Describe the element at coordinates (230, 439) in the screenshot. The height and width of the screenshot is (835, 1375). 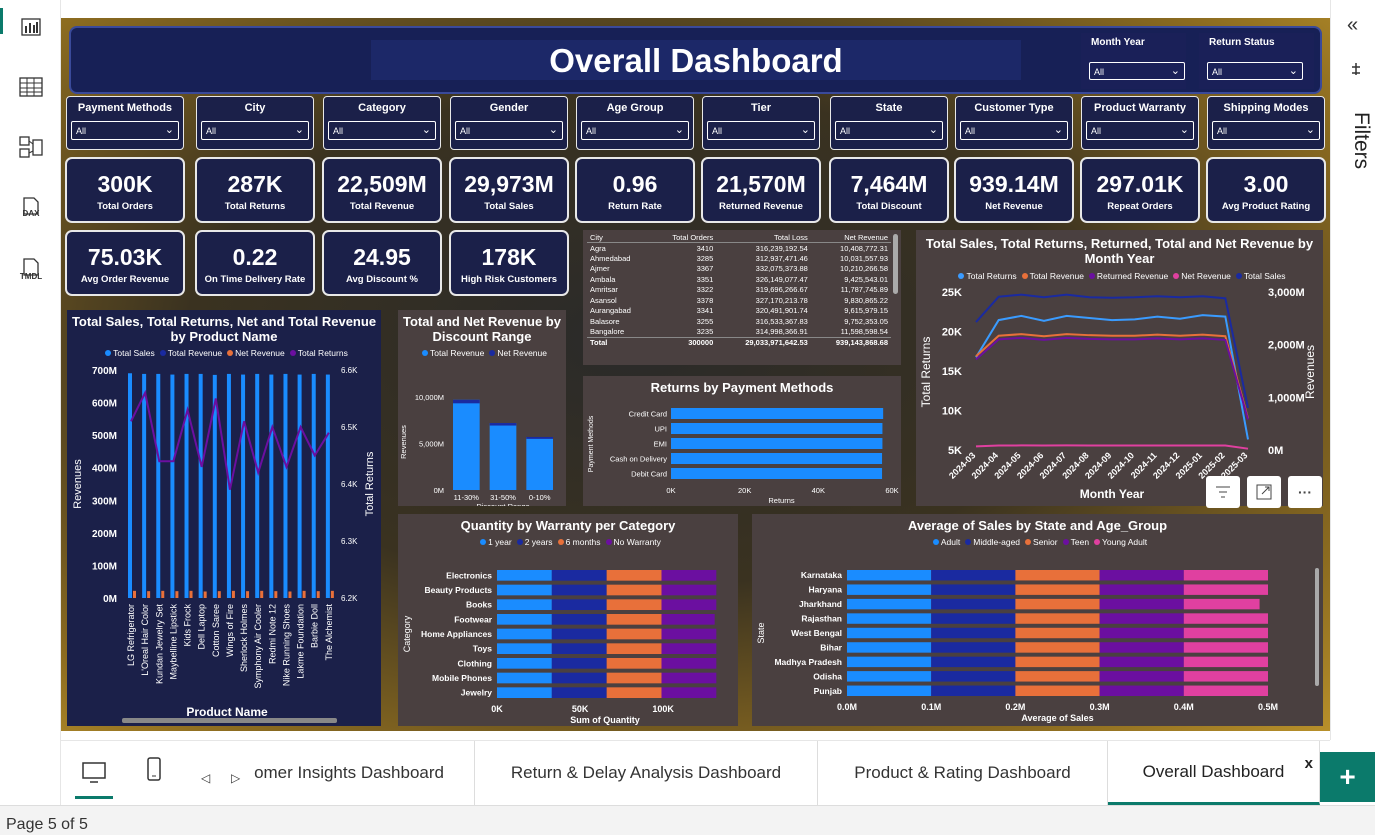
I see `line-total-returns` at that location.